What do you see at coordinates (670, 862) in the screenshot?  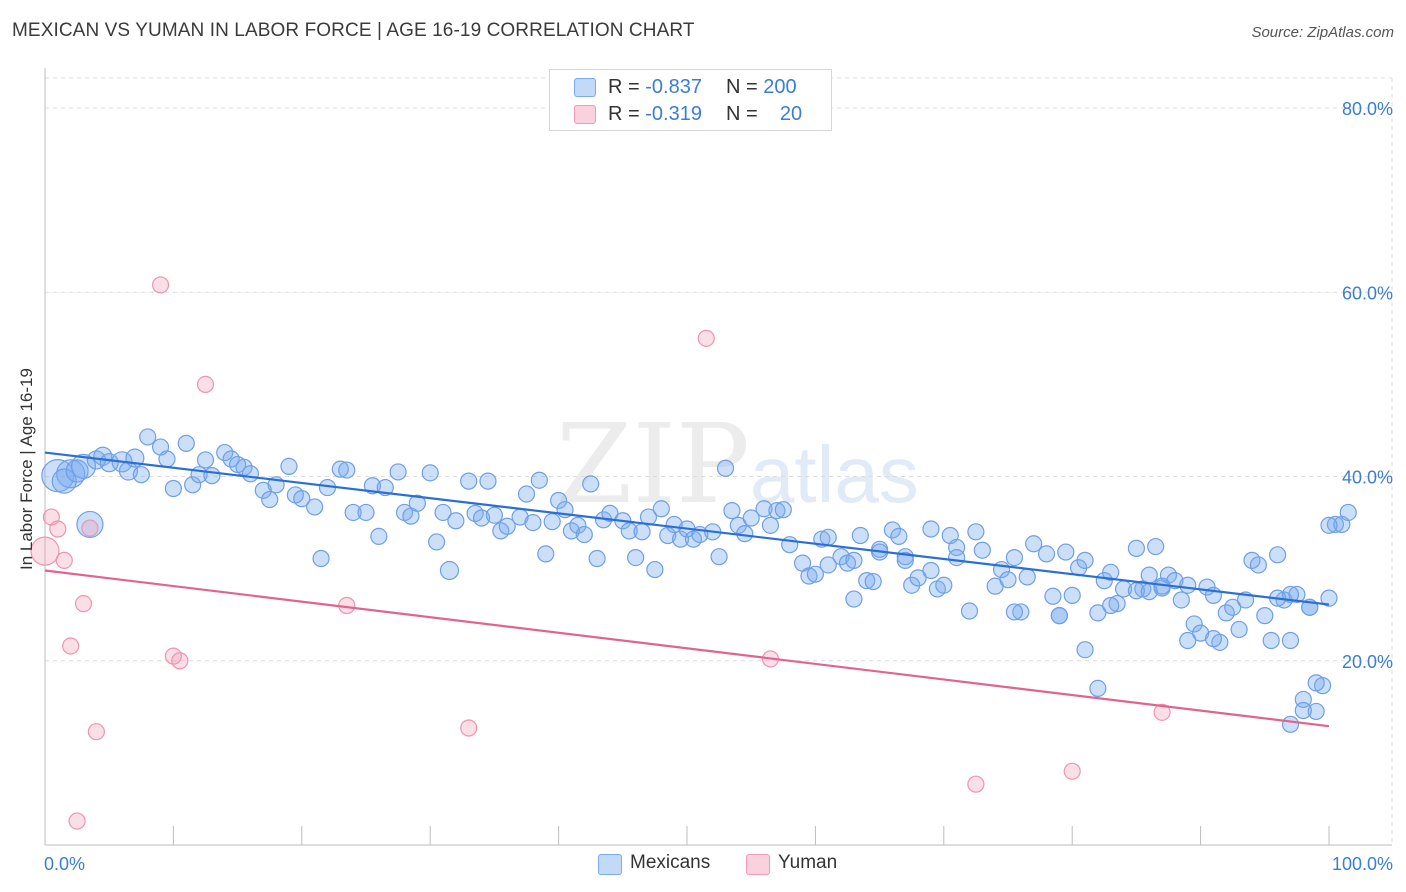 I see `legend-label-mexicans: Mexicans` at bounding box center [670, 862].